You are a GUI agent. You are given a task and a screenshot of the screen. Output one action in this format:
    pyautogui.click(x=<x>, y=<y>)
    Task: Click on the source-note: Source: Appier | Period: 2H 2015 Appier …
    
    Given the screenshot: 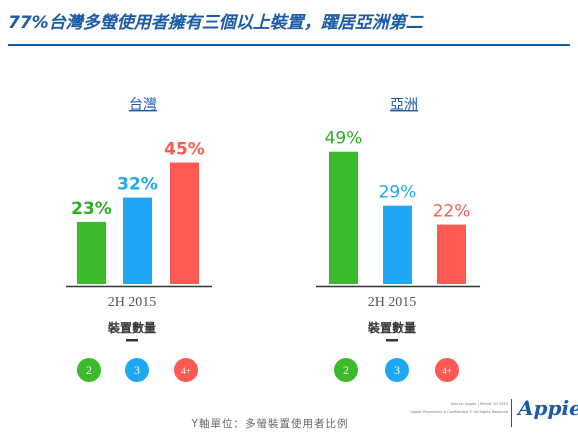 What is the action you would take?
    pyautogui.click(x=444, y=408)
    